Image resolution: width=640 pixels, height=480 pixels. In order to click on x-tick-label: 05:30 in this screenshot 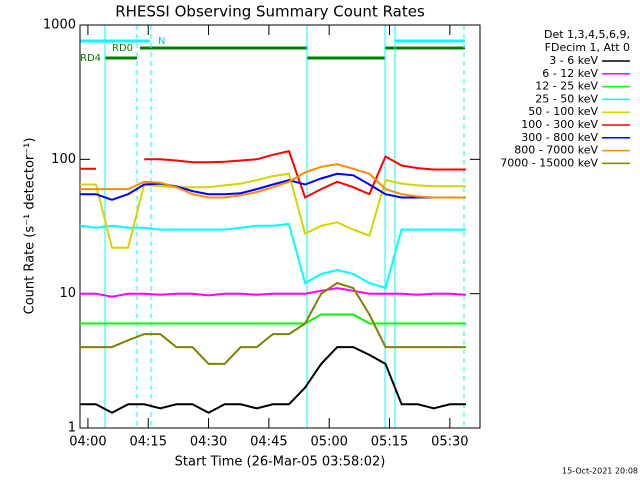, I will do `click(449, 442)`.